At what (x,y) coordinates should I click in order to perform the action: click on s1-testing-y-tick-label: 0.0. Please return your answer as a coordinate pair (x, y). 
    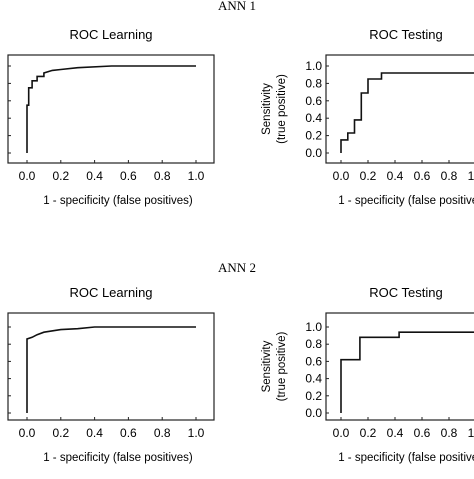
    Looking at the image, I should click on (313, 153).